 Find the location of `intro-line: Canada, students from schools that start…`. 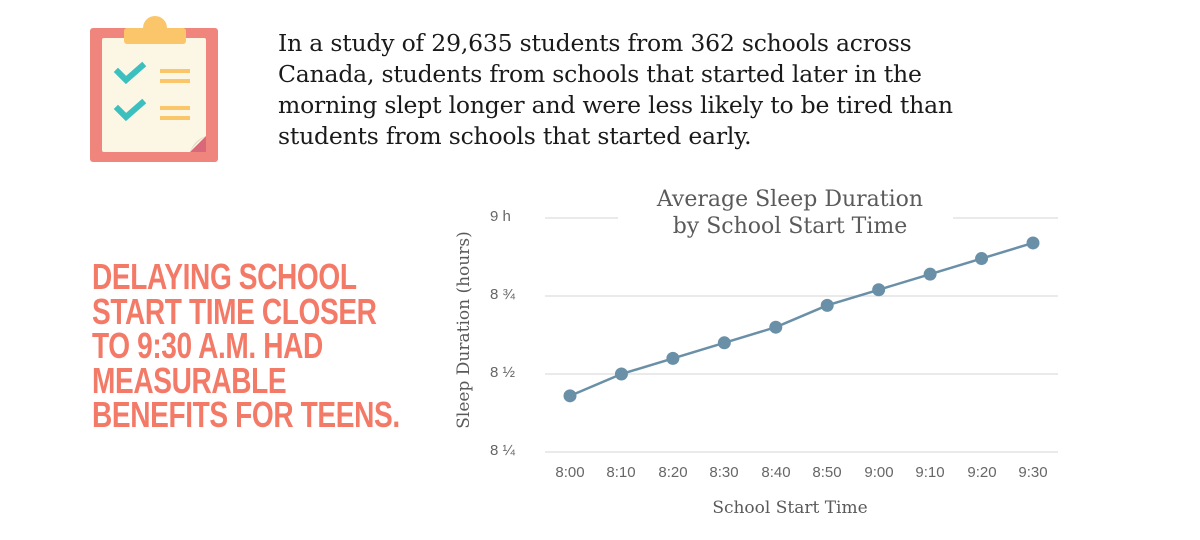

intro-line: Canada, students from schools that start… is located at coordinates (600, 74).